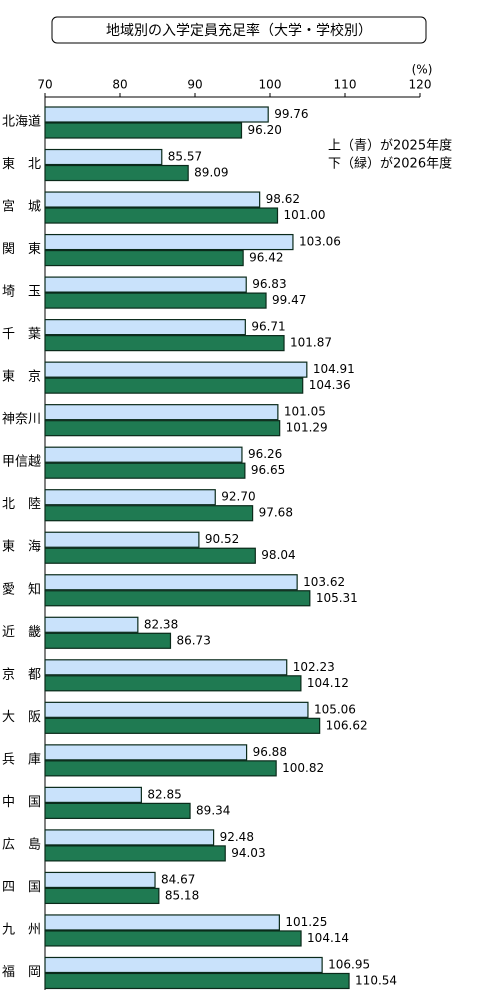 The height and width of the screenshot is (1007, 488). Describe the element at coordinates (21, 547) in the screenshot. I see `y-tick-label: 東 海` at that location.